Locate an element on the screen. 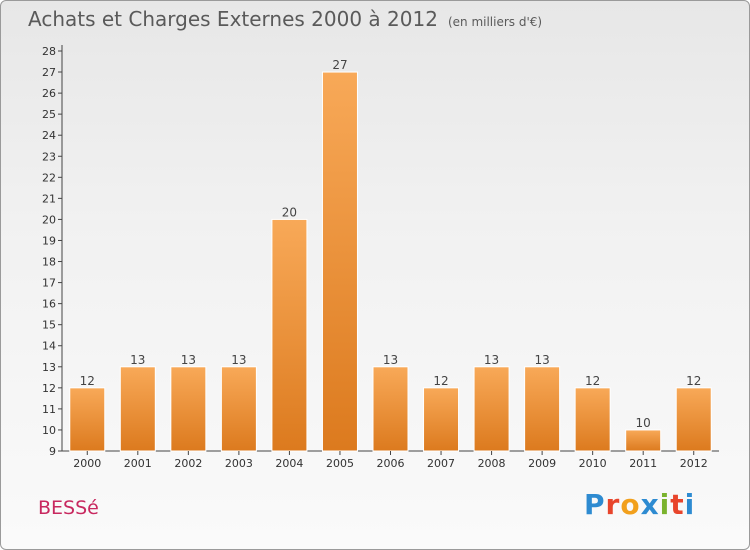 The width and height of the screenshot is (750, 550). x-tick-label: 2009 is located at coordinates (542, 463).